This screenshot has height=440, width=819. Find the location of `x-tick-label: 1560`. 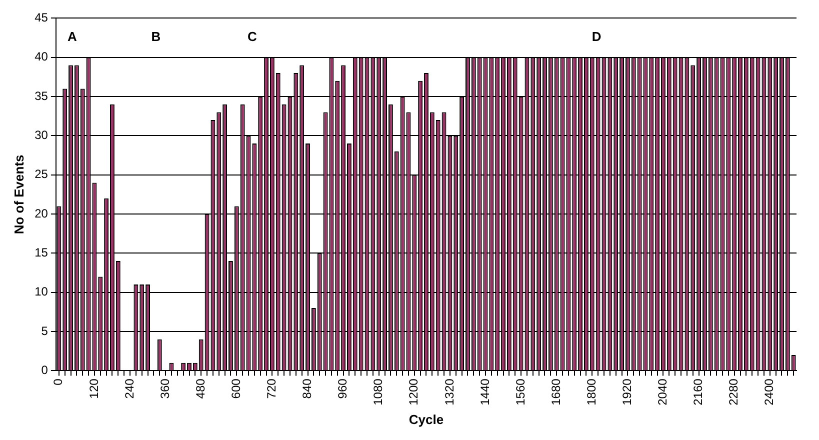

x-tick-label: 1560 is located at coordinates (520, 392).